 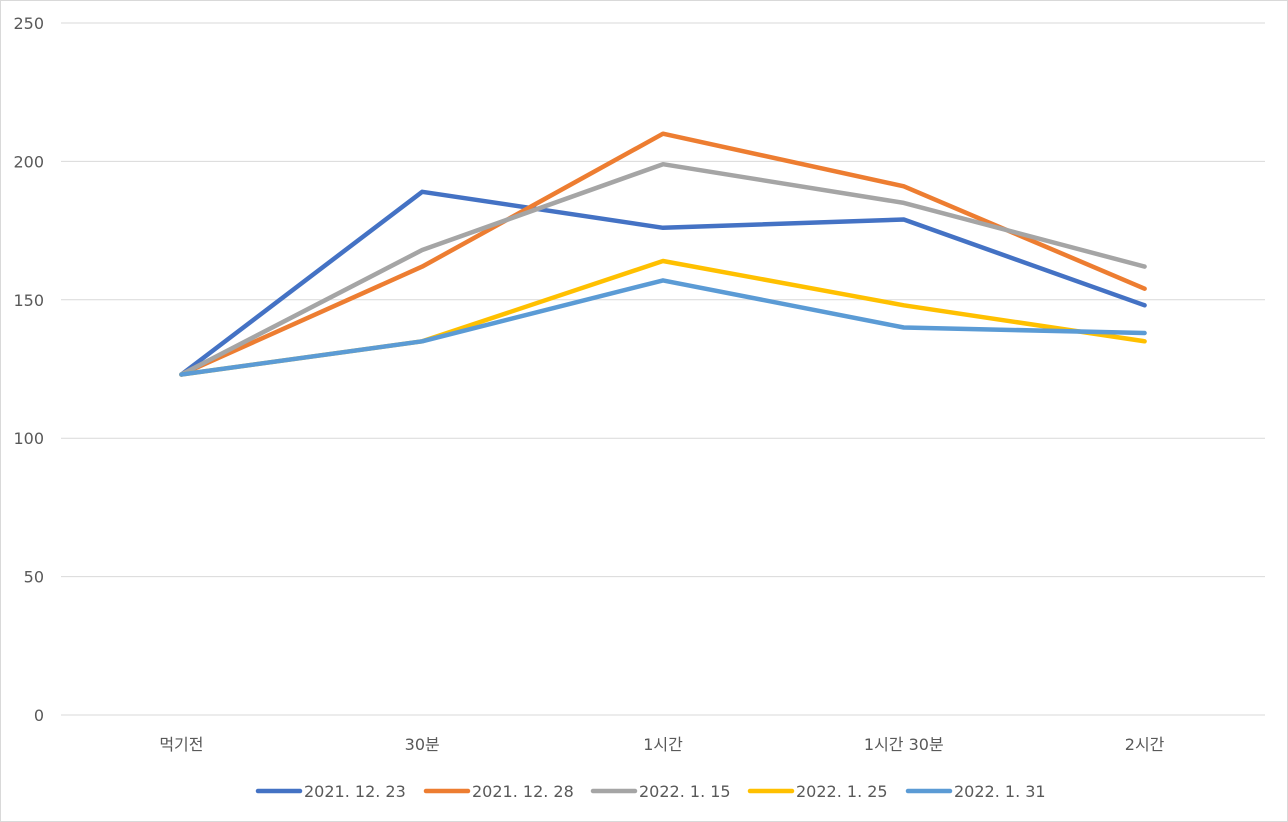 I want to click on x-axis-tick-labels: 먹기전 30분 1시간 1시간 30분 2시간, so click(x=661, y=744).